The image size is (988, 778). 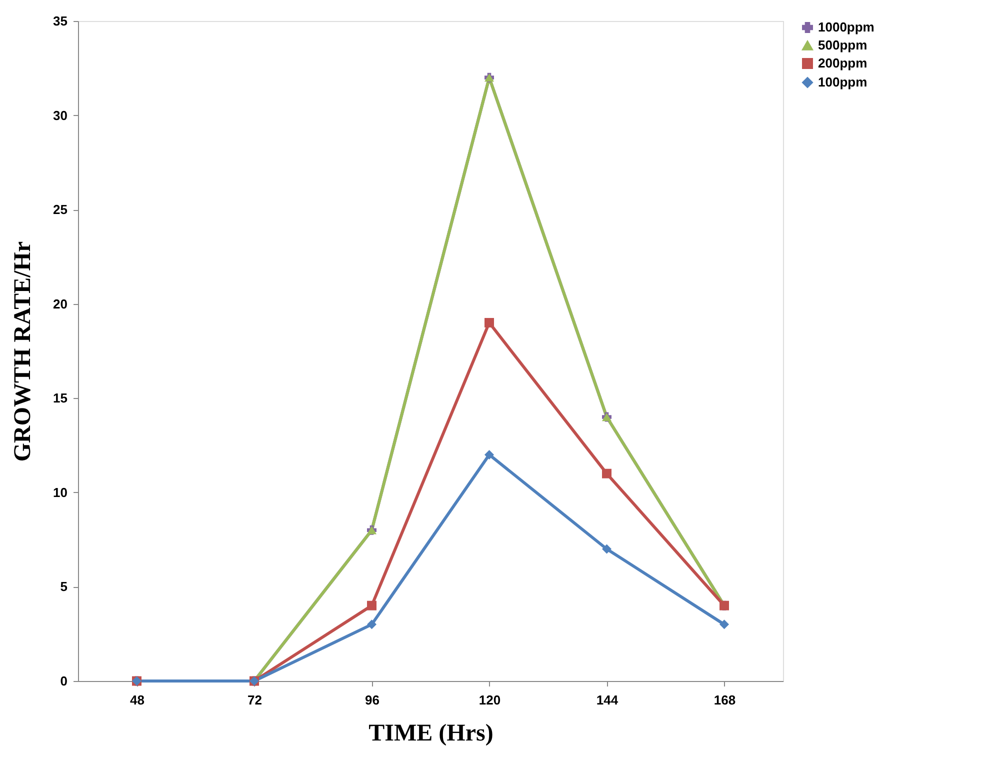 What do you see at coordinates (137, 700) in the screenshot?
I see `x-tick-label: 48` at bounding box center [137, 700].